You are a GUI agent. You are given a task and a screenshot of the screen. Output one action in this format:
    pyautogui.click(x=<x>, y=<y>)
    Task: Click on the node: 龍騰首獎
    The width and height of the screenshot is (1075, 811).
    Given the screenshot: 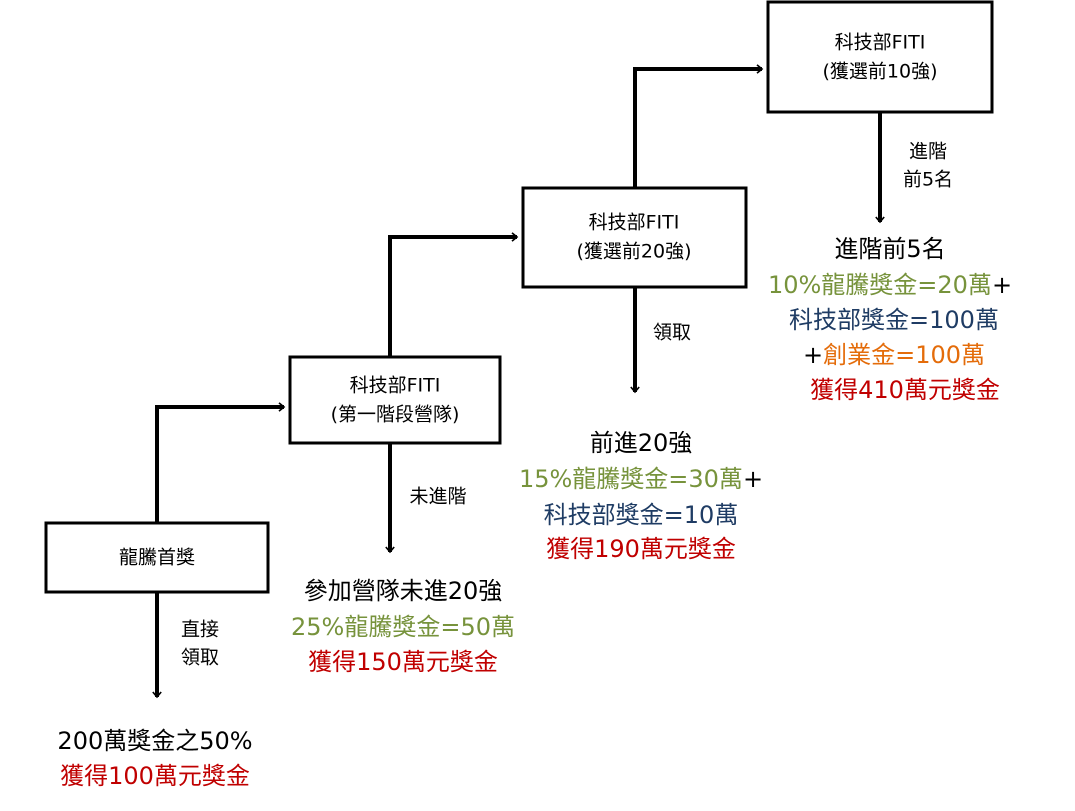 What is the action you would take?
    pyautogui.click(x=157, y=557)
    